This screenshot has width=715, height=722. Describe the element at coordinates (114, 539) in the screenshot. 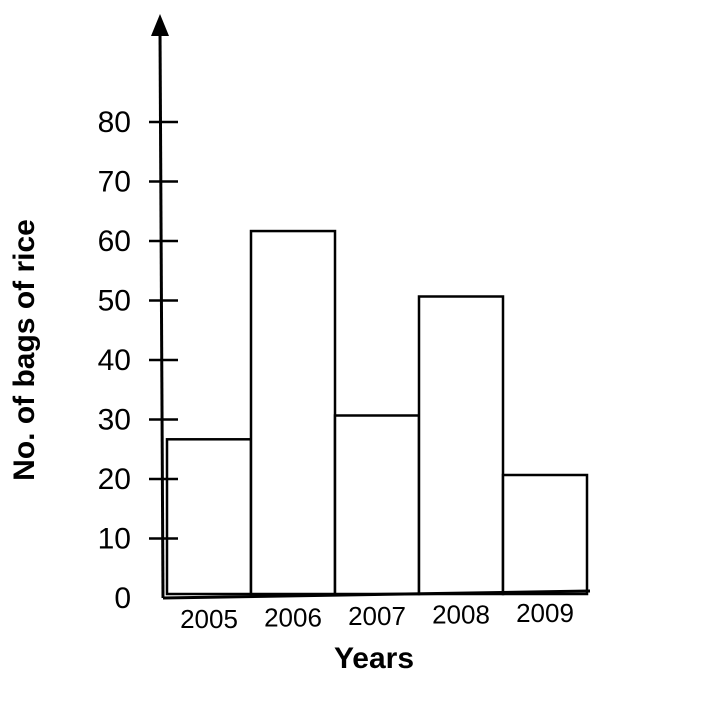

I see `y-tick-label-10: 10` at that location.